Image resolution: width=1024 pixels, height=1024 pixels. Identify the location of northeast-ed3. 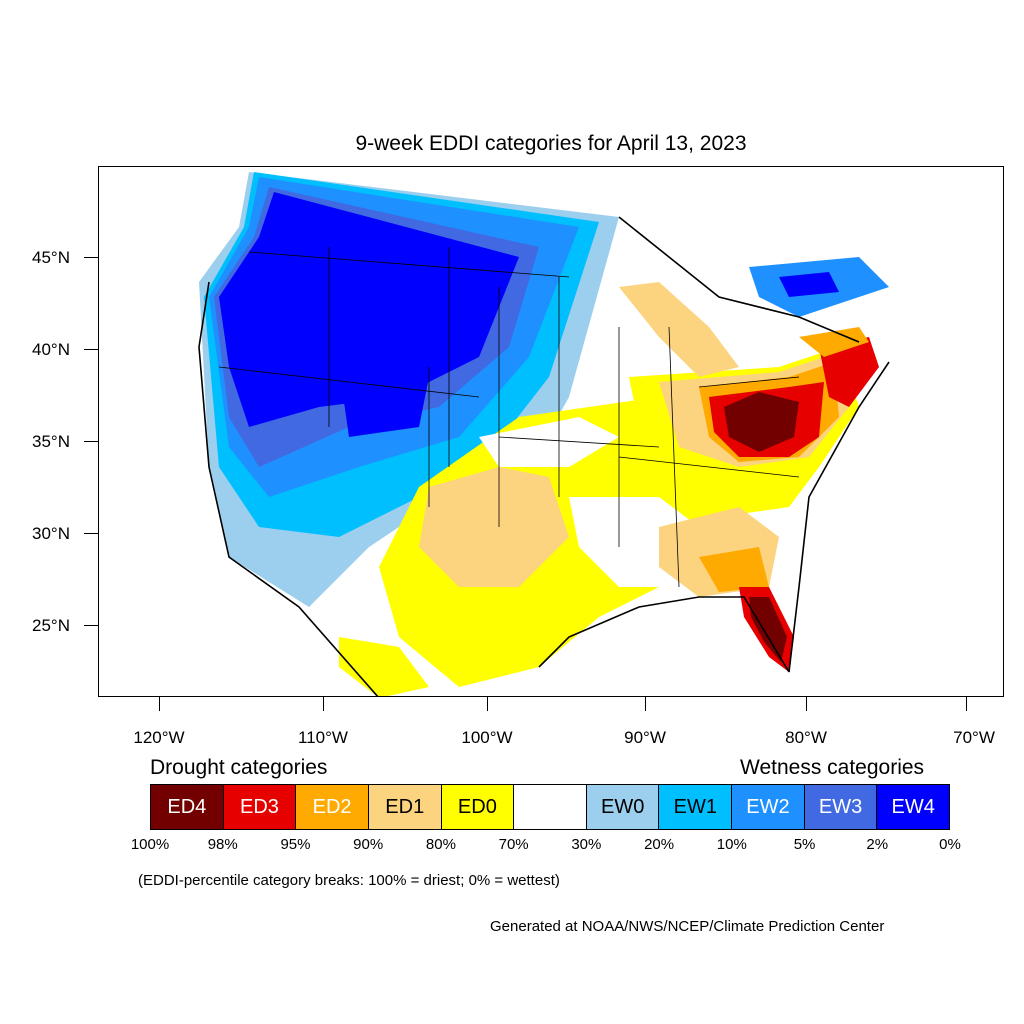
(849, 372).